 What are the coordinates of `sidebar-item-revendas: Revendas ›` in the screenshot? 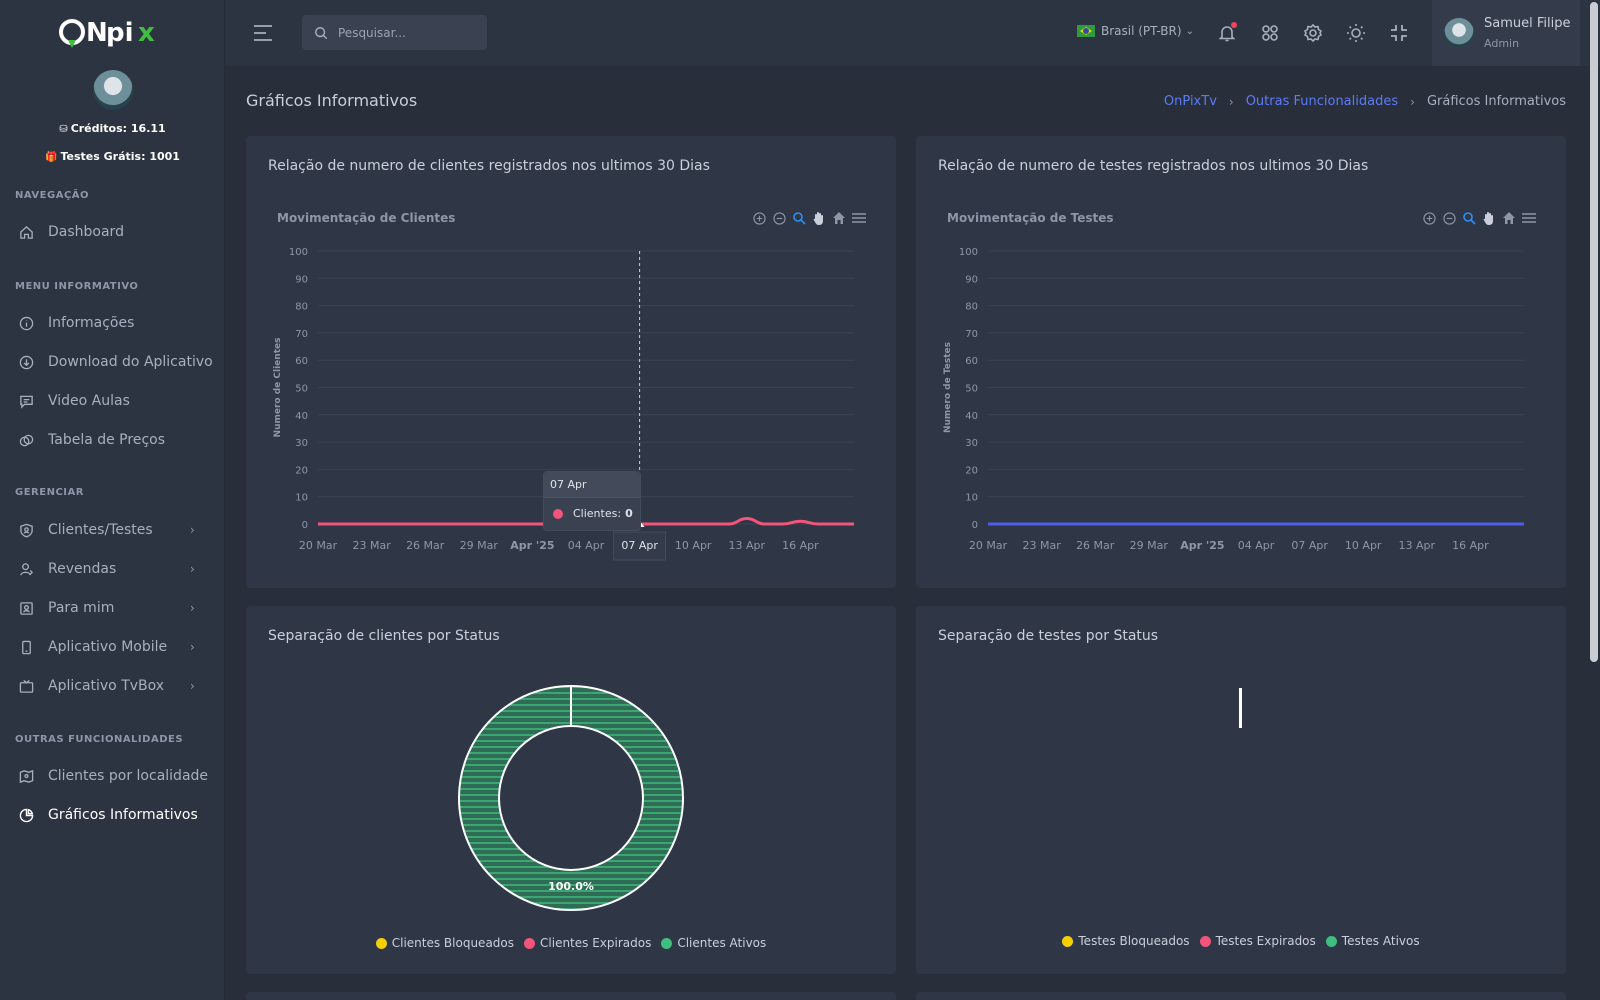 It's located at (112, 569).